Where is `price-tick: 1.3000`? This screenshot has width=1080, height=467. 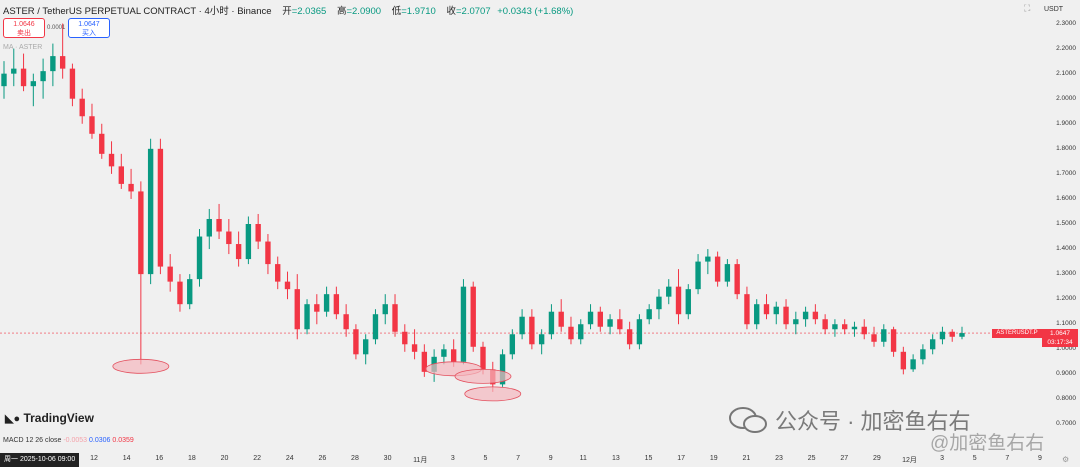 price-tick: 1.3000 is located at coordinates (1066, 274).